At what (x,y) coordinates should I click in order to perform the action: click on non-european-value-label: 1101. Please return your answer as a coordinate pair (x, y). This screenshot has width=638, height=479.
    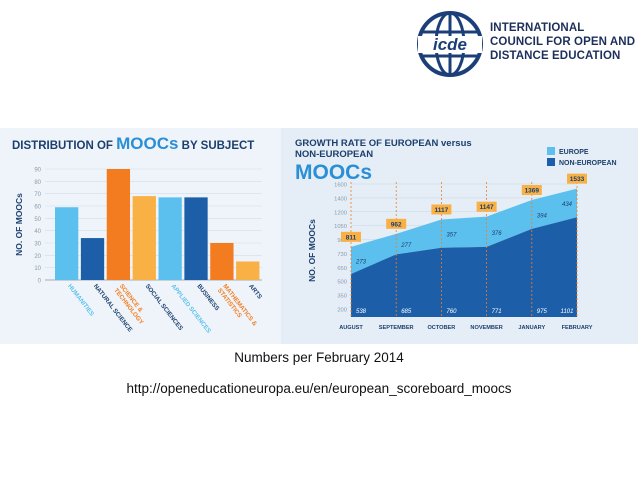
    Looking at the image, I should click on (567, 312).